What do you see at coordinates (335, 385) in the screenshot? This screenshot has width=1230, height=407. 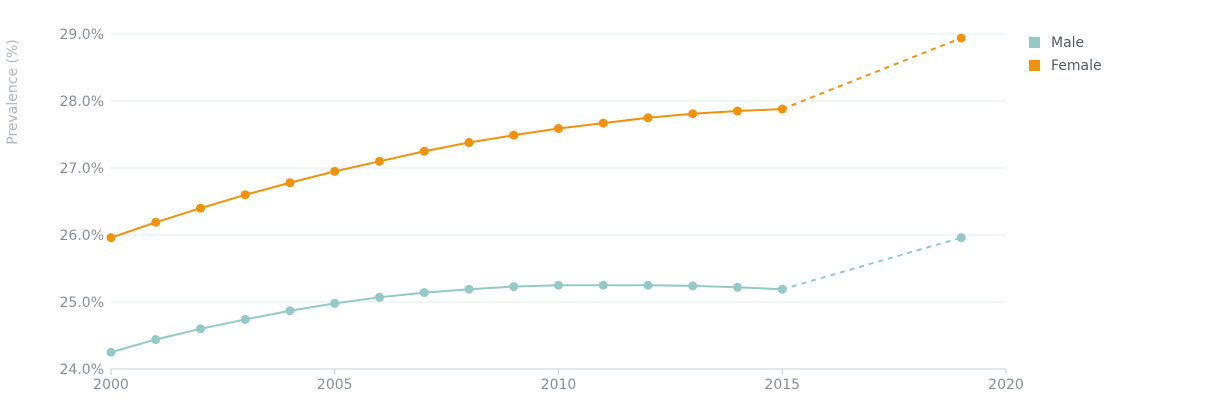 I see `x-tick-label: 2005` at bounding box center [335, 385].